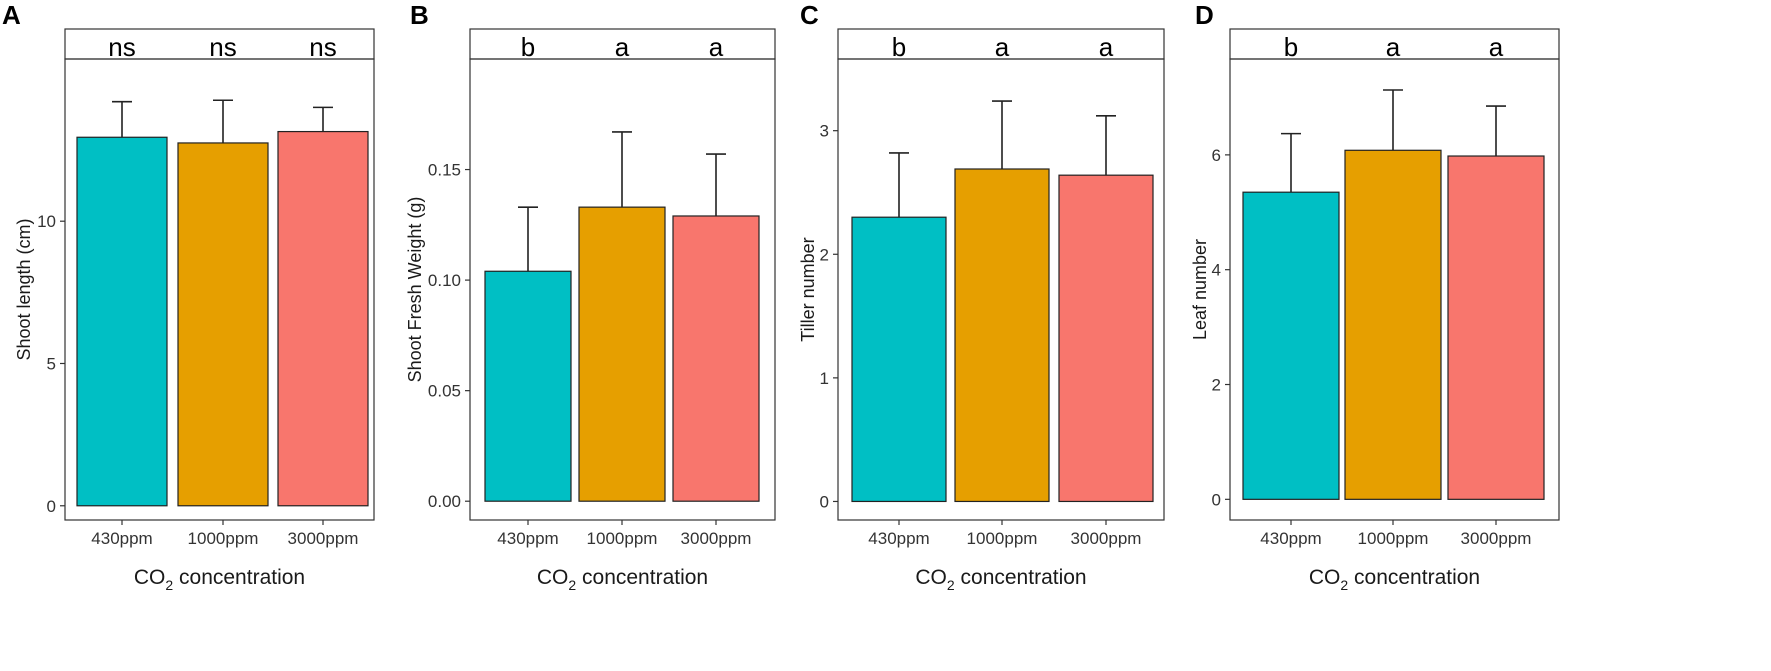  Describe the element at coordinates (1393, 324) in the screenshot. I see `bar-d-1000ppm` at that location.